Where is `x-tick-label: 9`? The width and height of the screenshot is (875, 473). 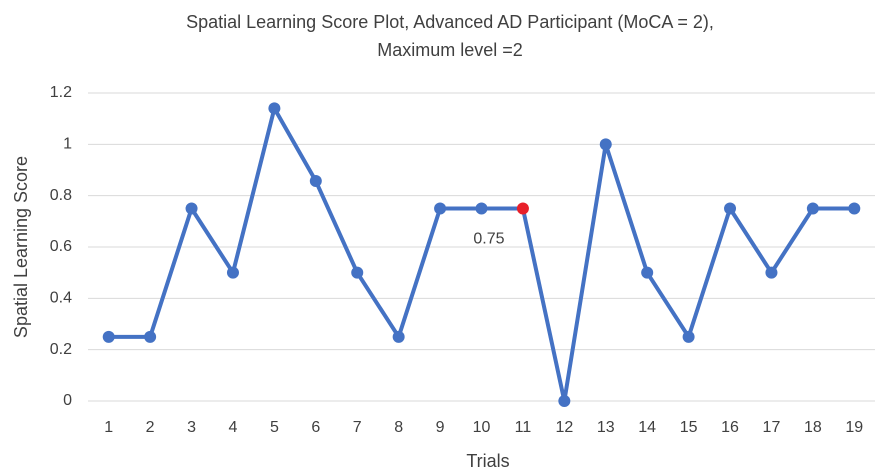
x-tick-label: 9 is located at coordinates (440, 427).